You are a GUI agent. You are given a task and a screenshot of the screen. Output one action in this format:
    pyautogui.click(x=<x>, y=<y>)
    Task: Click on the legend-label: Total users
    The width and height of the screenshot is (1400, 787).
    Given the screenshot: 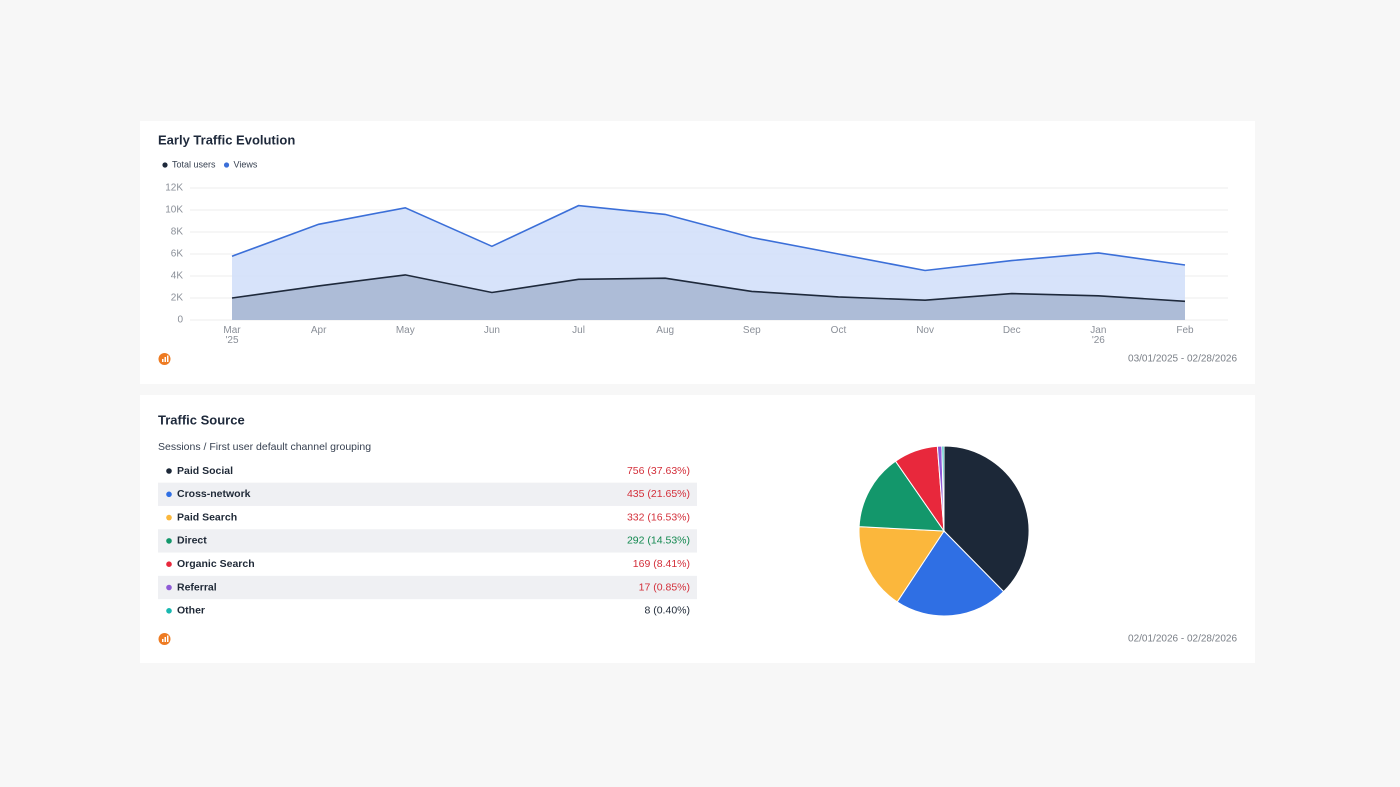 What is the action you would take?
    pyautogui.click(x=194, y=164)
    